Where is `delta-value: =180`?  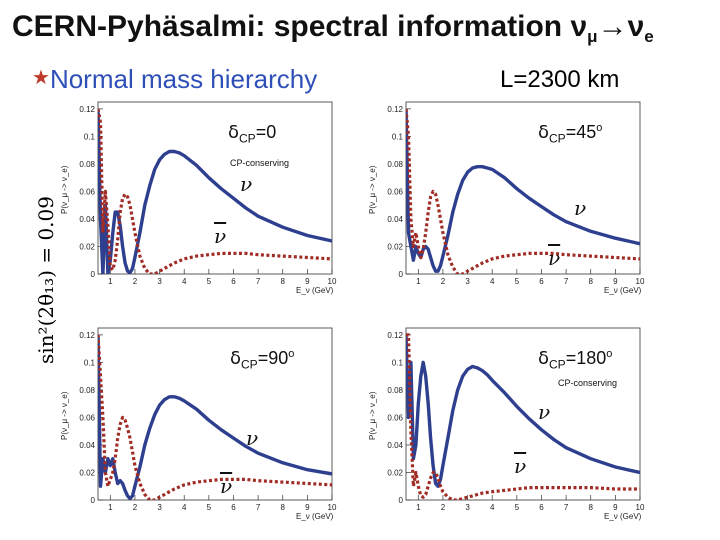 delta-value: =180 is located at coordinates (586, 358).